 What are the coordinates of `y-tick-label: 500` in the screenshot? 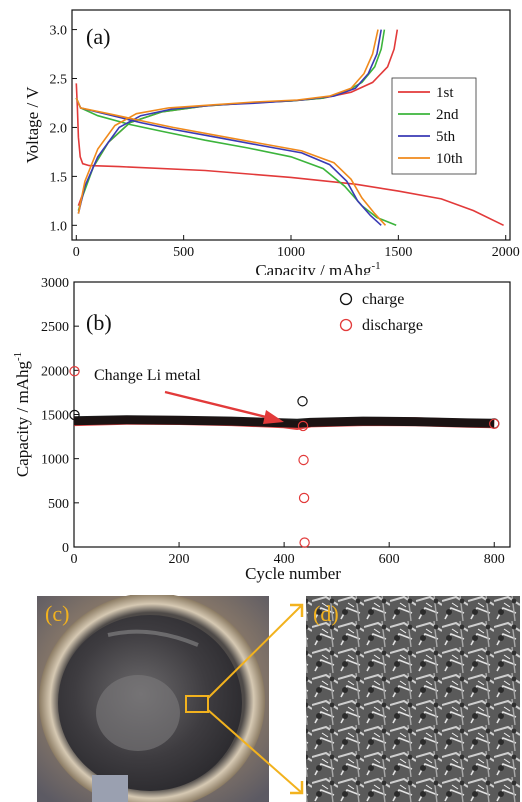 It's located at (58, 504).